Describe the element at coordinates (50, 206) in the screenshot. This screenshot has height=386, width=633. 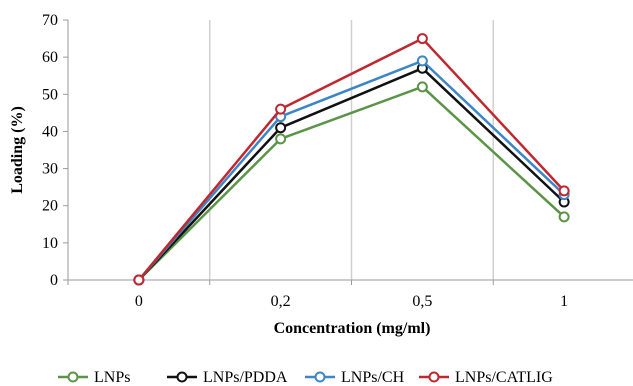
I see `y-tick-label: 20` at that location.